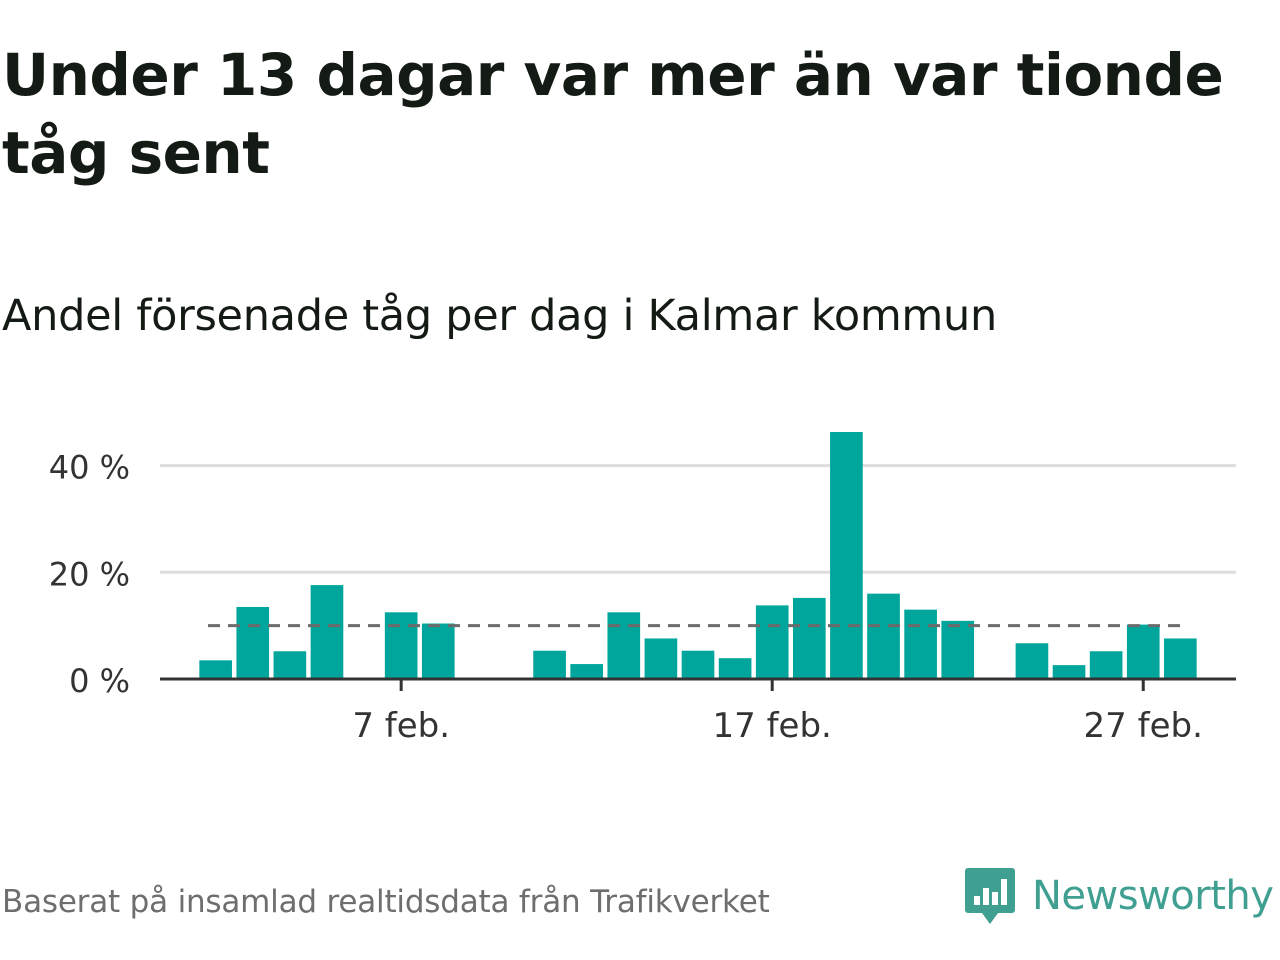  Describe the element at coordinates (1143, 726) in the screenshot. I see `x-tick-label: 27 feb.` at that location.